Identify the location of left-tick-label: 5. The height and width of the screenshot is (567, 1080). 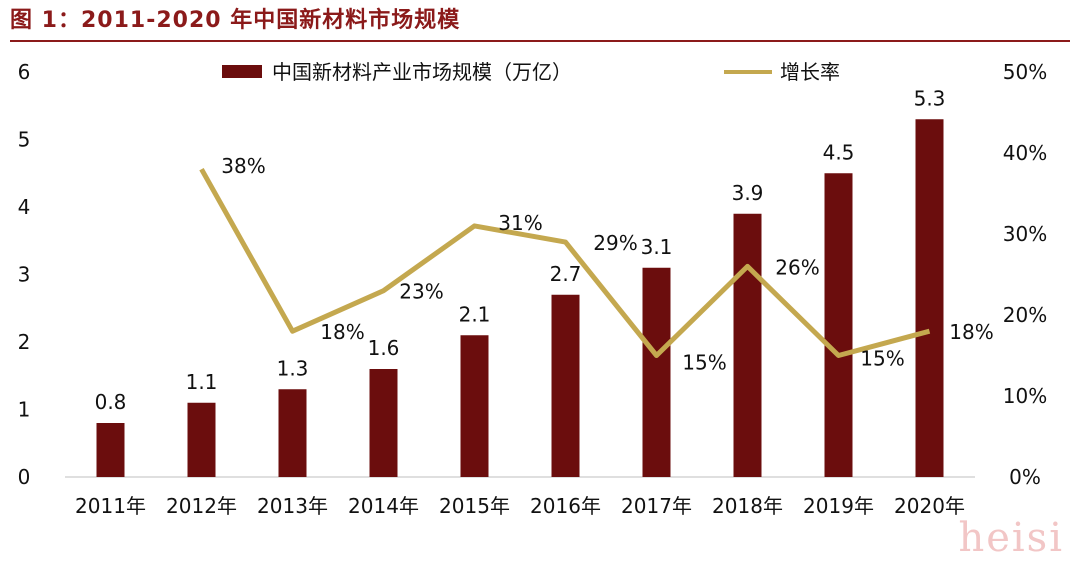
(24, 140).